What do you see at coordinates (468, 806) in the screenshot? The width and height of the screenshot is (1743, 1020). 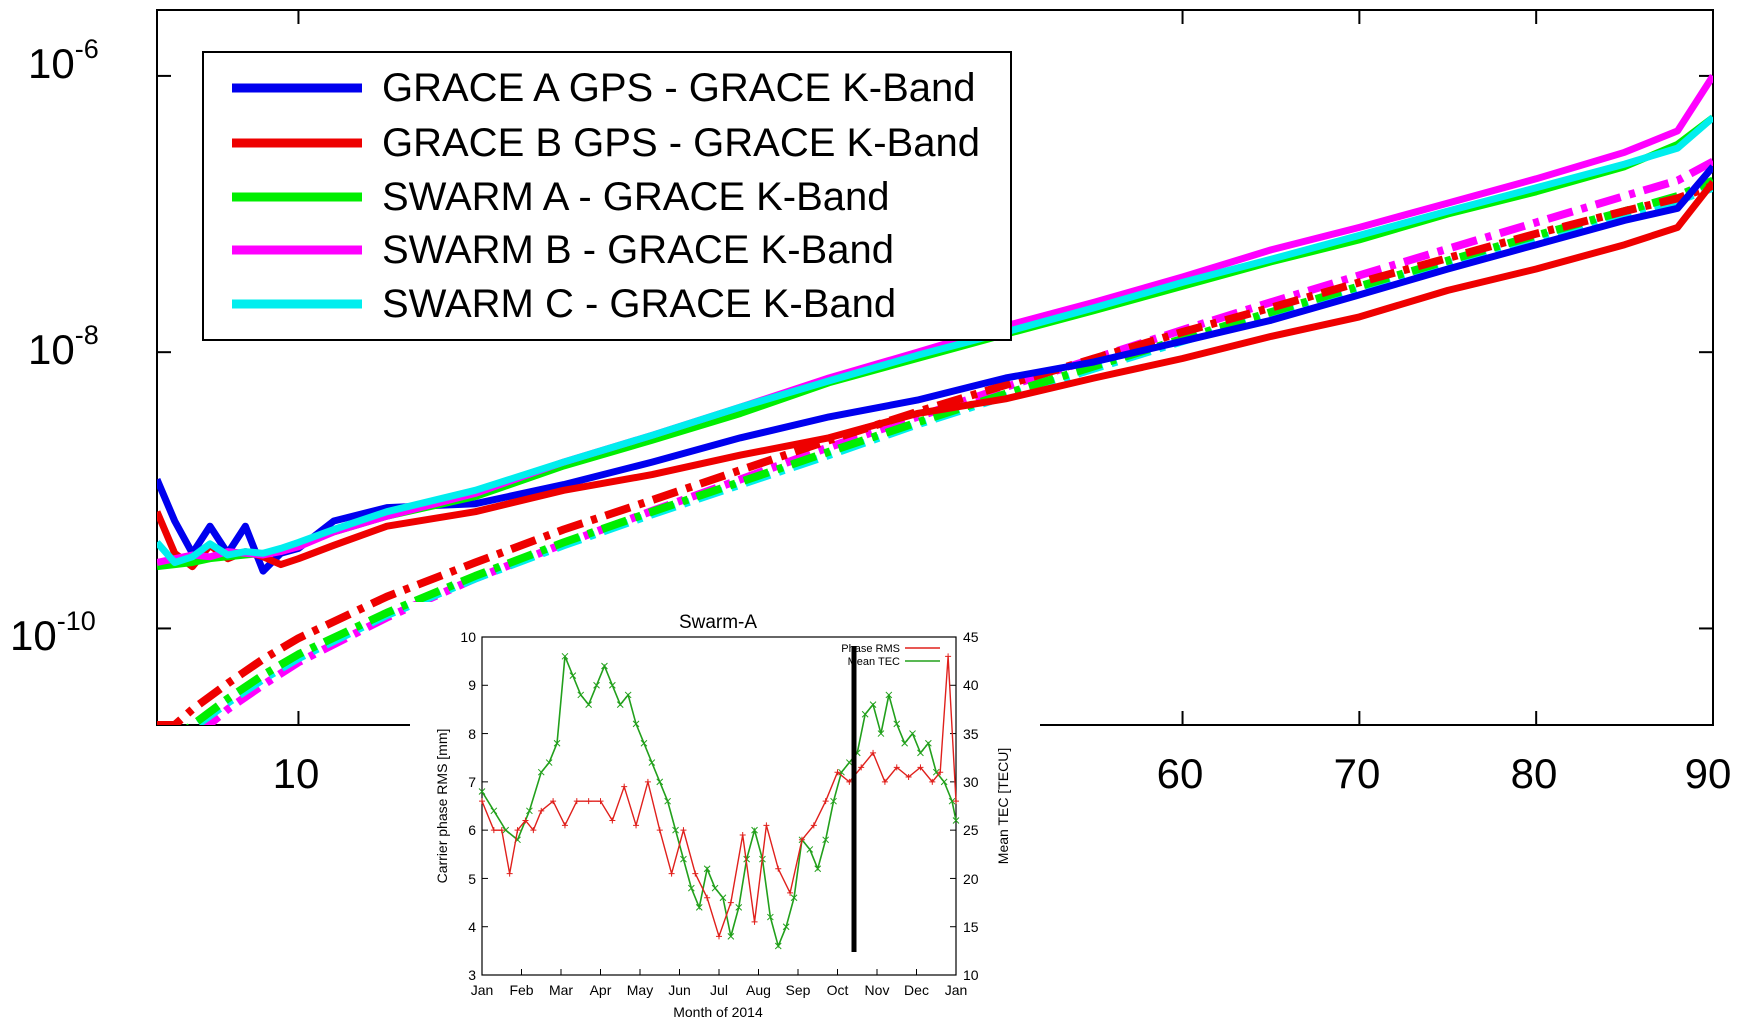 I see `inset-y-left-ticks: 3 4 5 6 7 8 9 10` at bounding box center [468, 806].